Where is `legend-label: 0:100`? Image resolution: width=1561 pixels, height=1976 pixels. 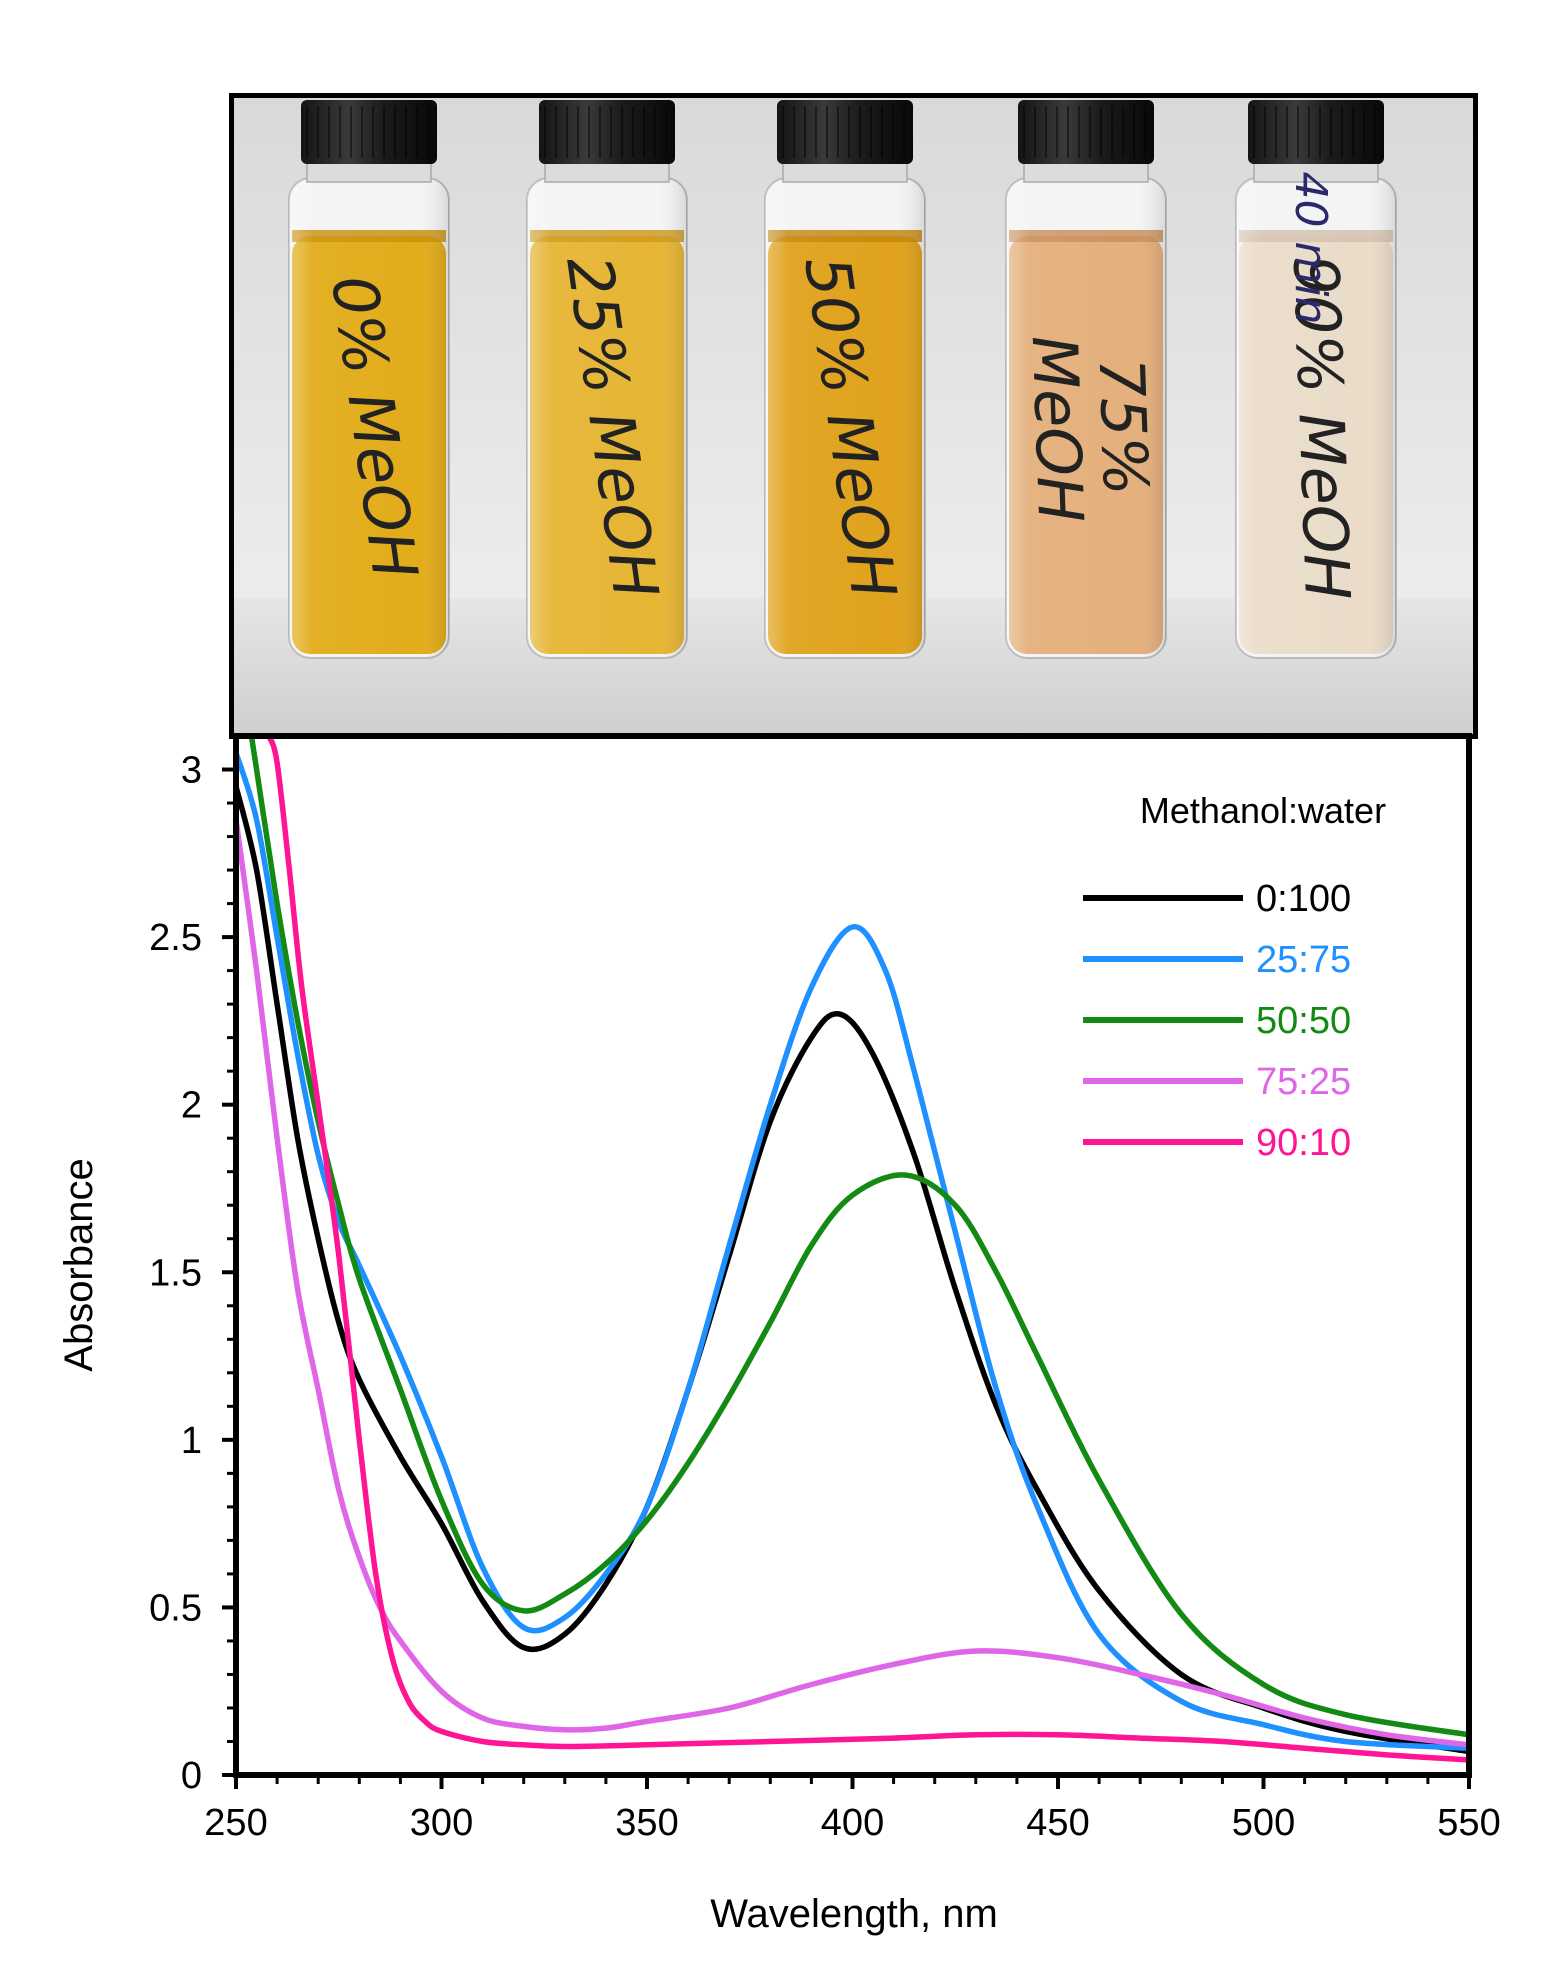 legend-label: 0:100 is located at coordinates (1303, 899).